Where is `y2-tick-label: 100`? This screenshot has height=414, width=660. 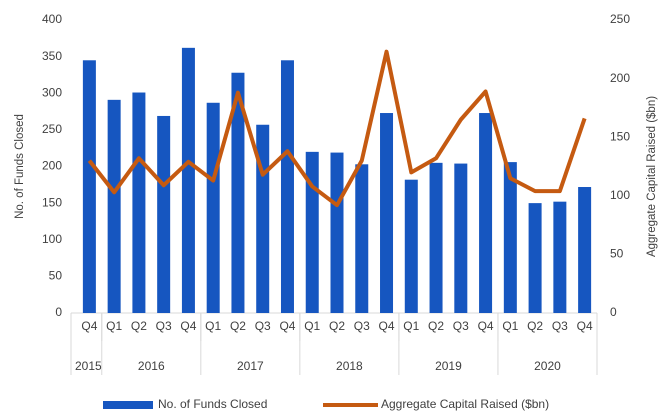 y2-tick-label: 100 is located at coordinates (620, 195).